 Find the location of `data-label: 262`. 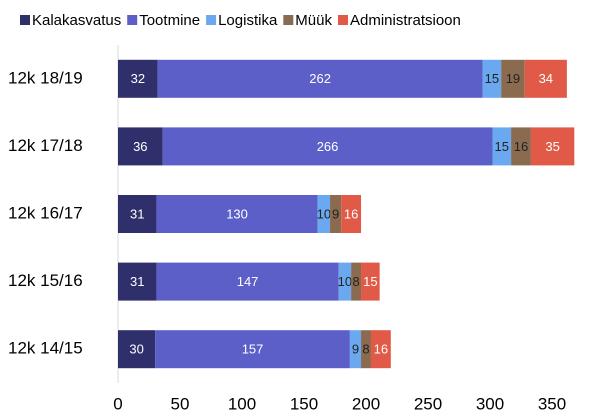

data-label: 262 is located at coordinates (320, 78).